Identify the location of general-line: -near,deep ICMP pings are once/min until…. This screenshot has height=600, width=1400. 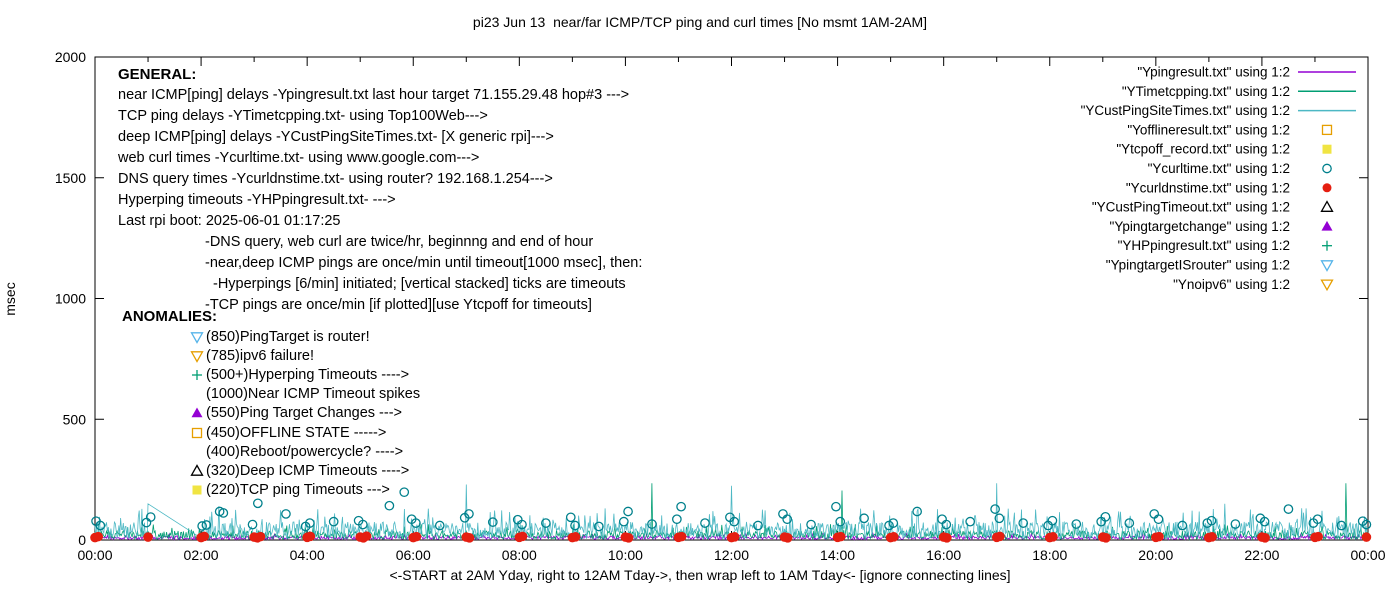
(424, 263).